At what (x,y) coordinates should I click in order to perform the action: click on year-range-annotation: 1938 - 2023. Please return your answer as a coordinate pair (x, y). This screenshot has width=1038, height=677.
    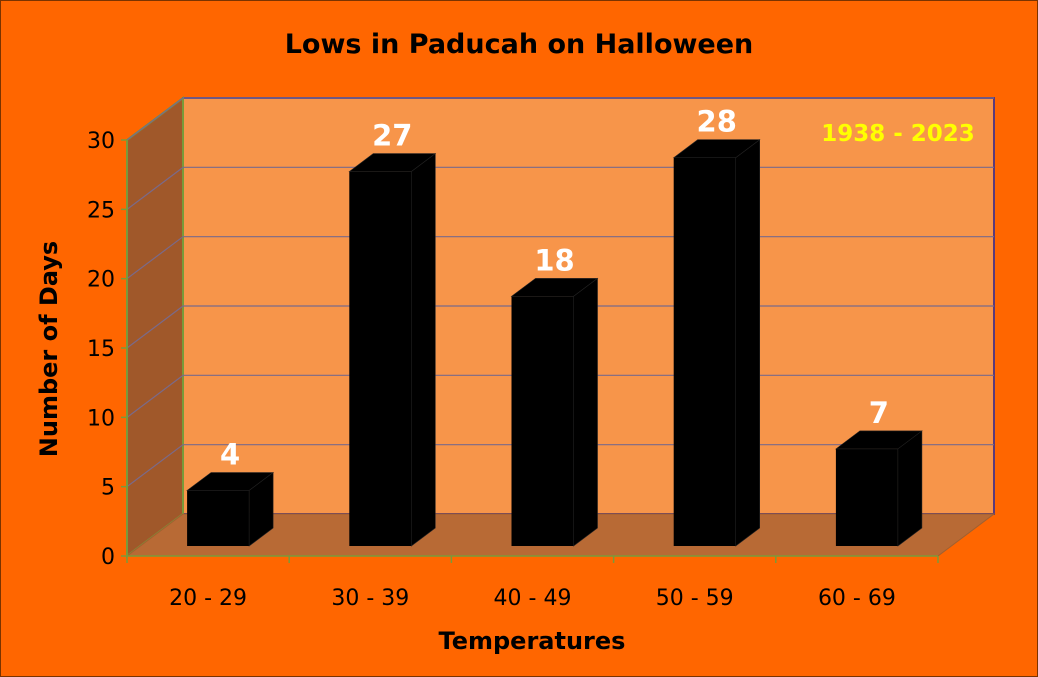
    Looking at the image, I should click on (898, 134).